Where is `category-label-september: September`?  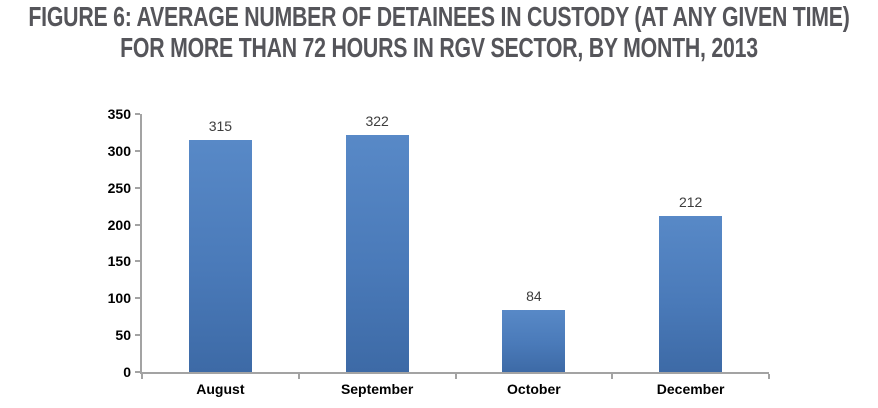
category-label-september: September is located at coordinates (377, 389).